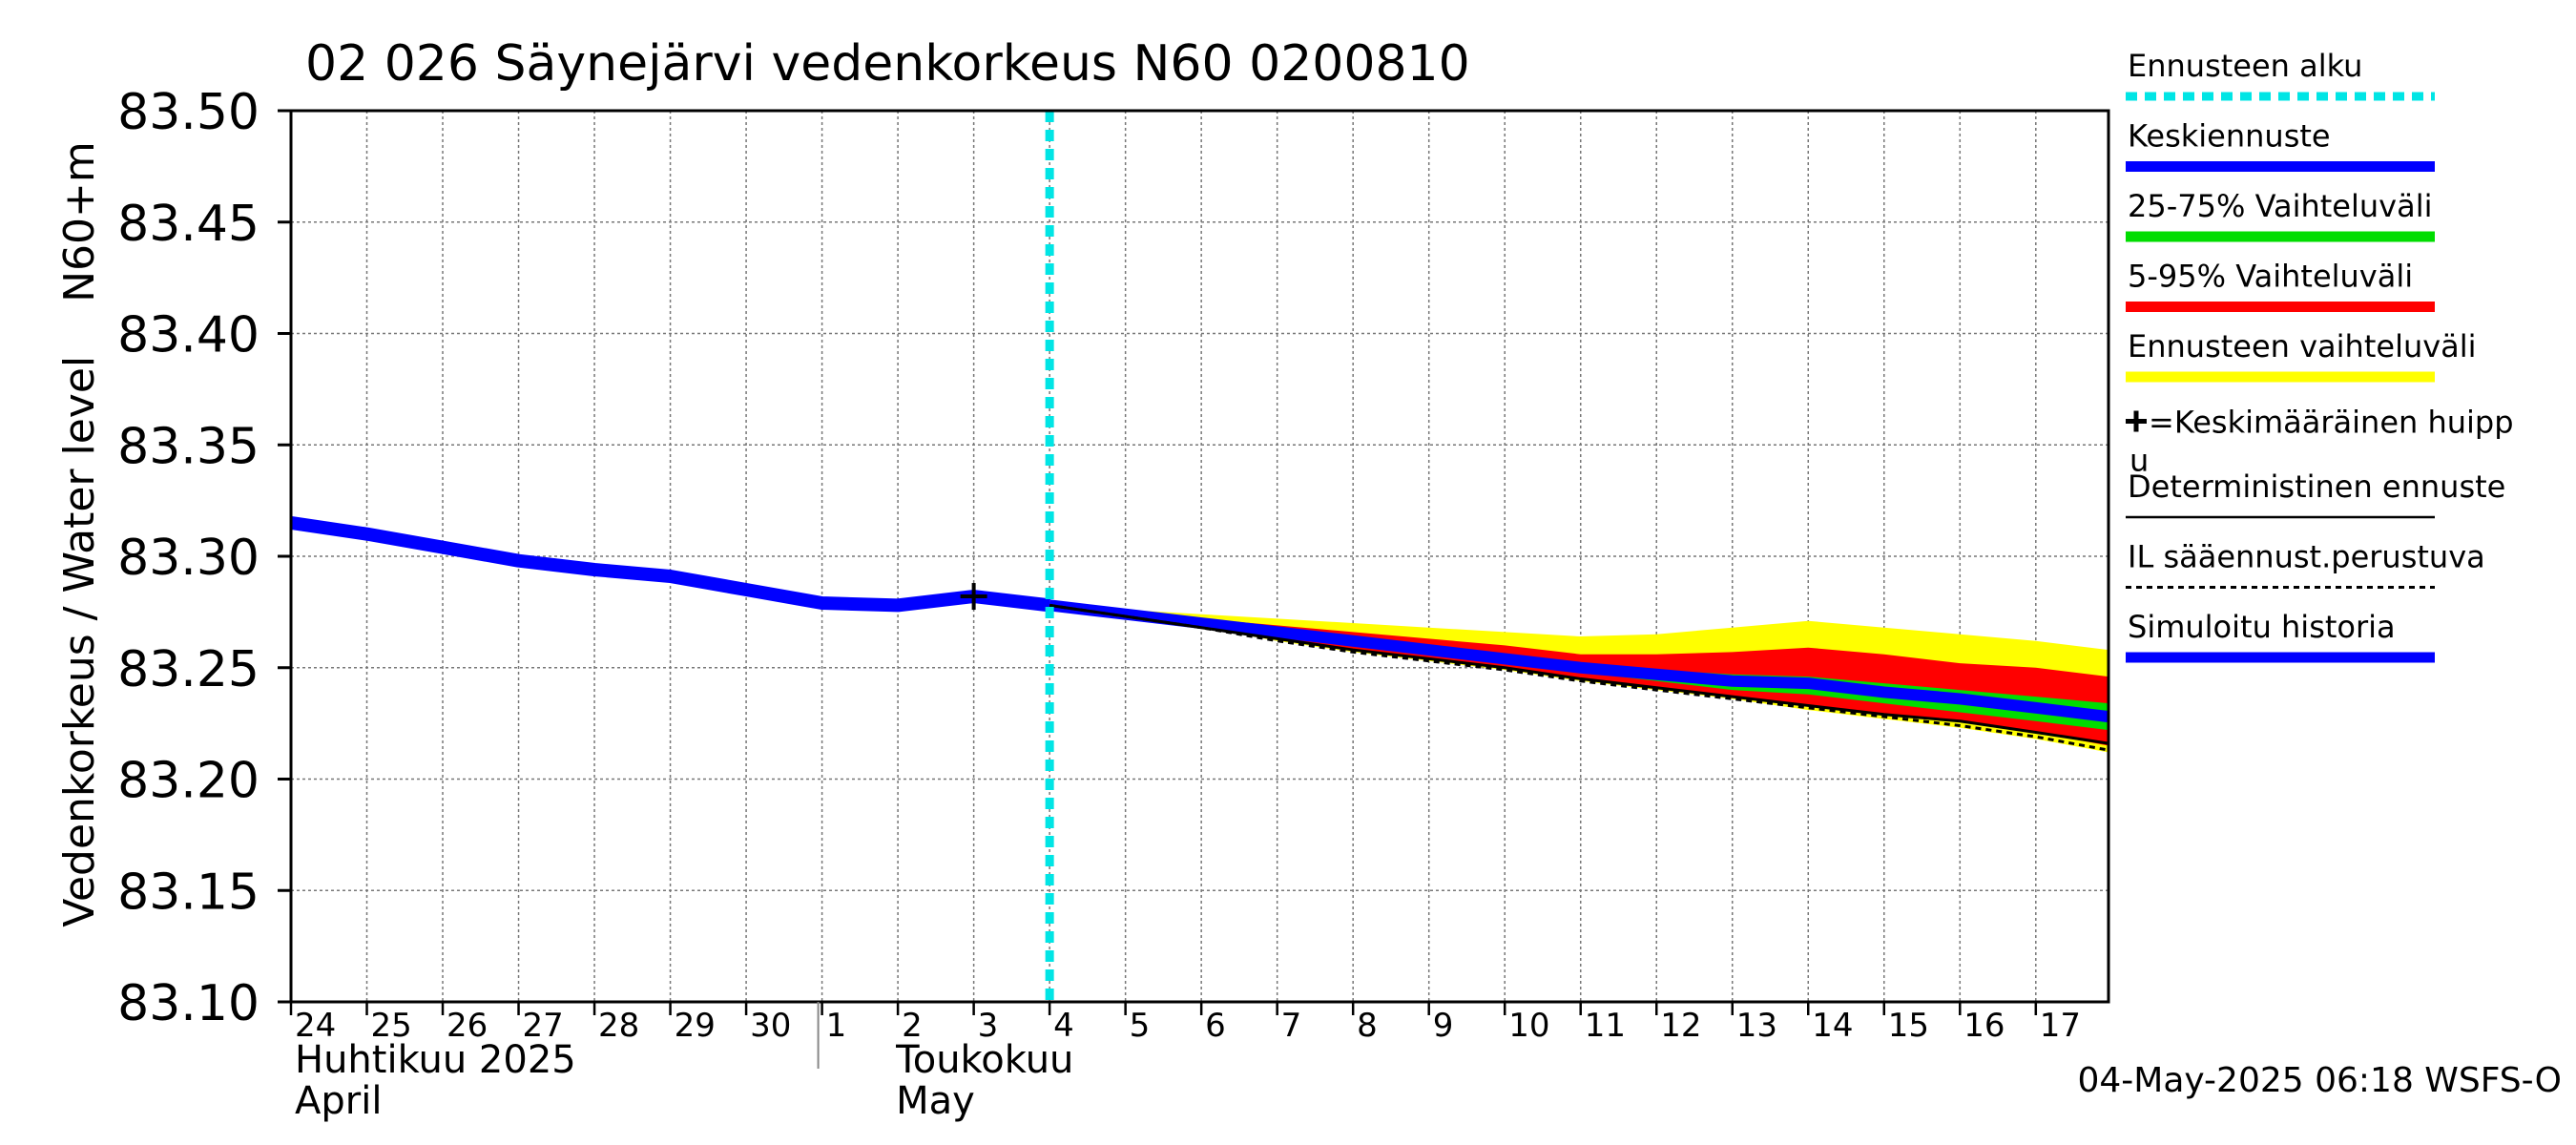  What do you see at coordinates (836, 1026) in the screenshot?
I see `x-tick-label: 1` at bounding box center [836, 1026].